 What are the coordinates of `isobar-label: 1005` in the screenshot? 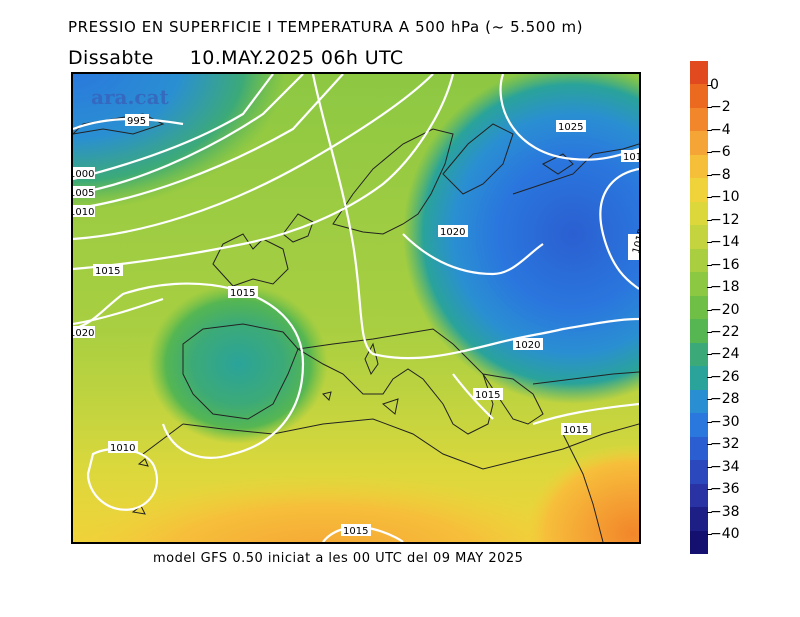 It's located at (84, 192).